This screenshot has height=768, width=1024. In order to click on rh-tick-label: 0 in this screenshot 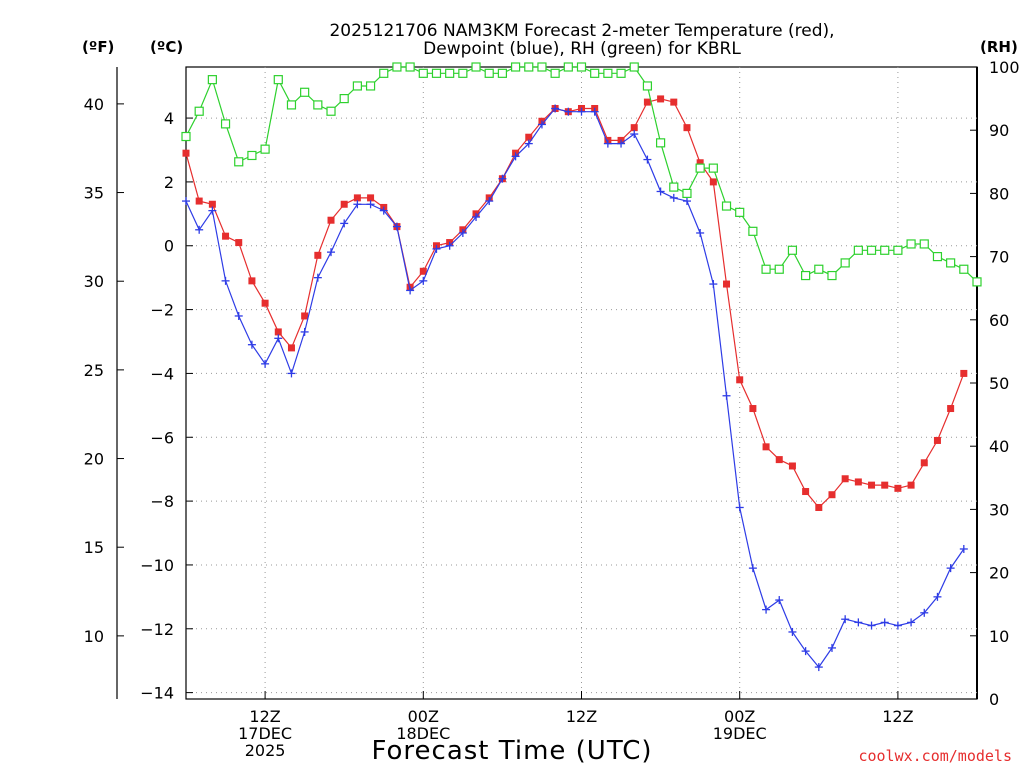, I will do `click(994, 699)`.